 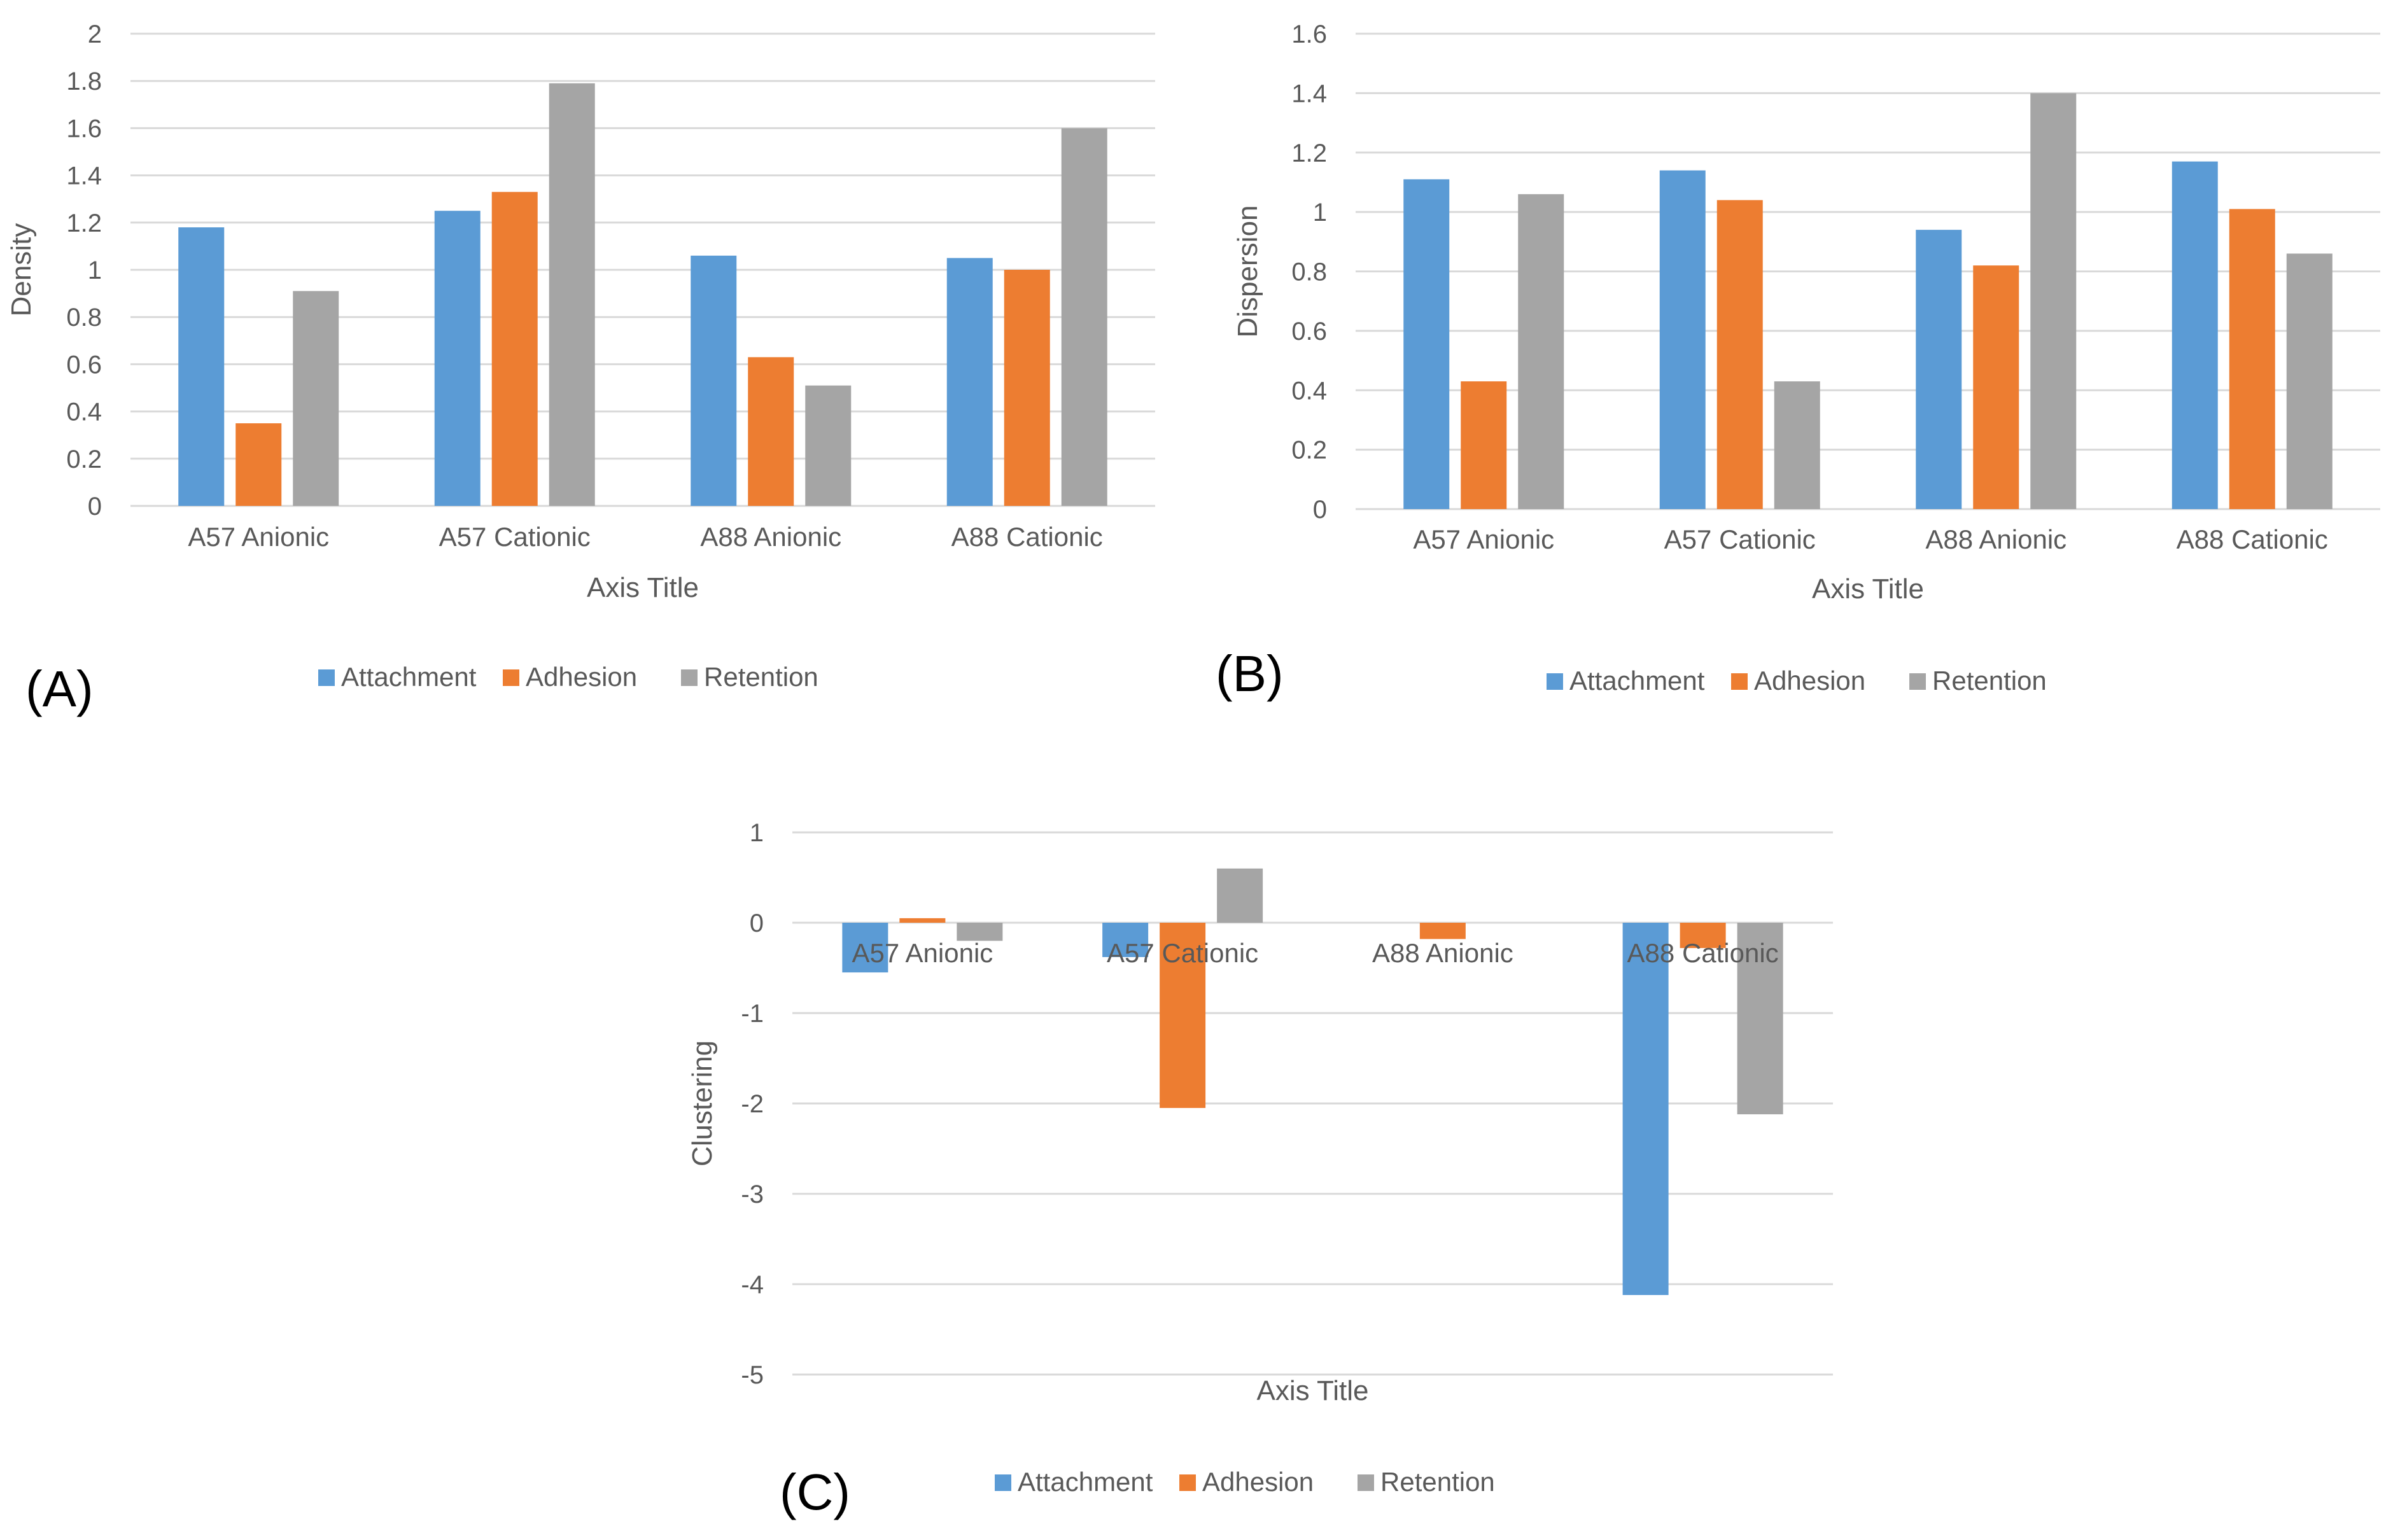 I want to click on panel-label: (A), so click(x=59, y=689).